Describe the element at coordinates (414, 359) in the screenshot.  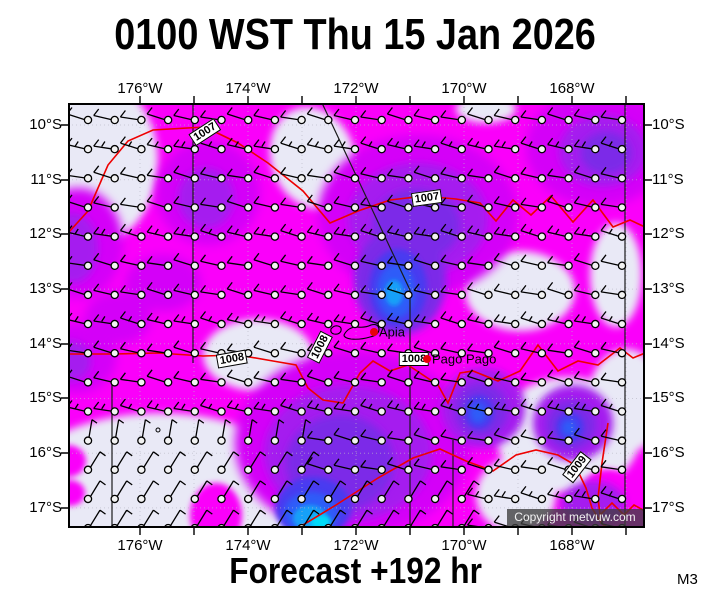
I see `isobar-label-4: 1008` at that location.